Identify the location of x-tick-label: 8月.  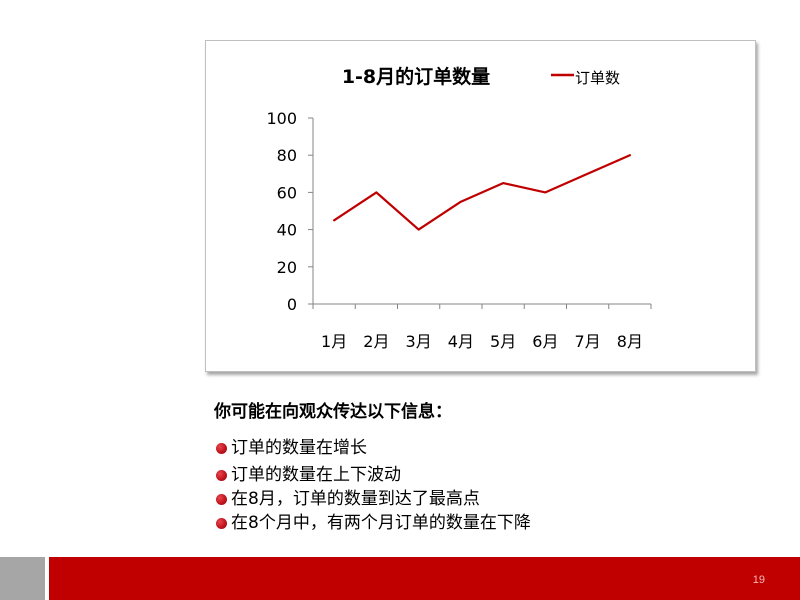
(630, 341).